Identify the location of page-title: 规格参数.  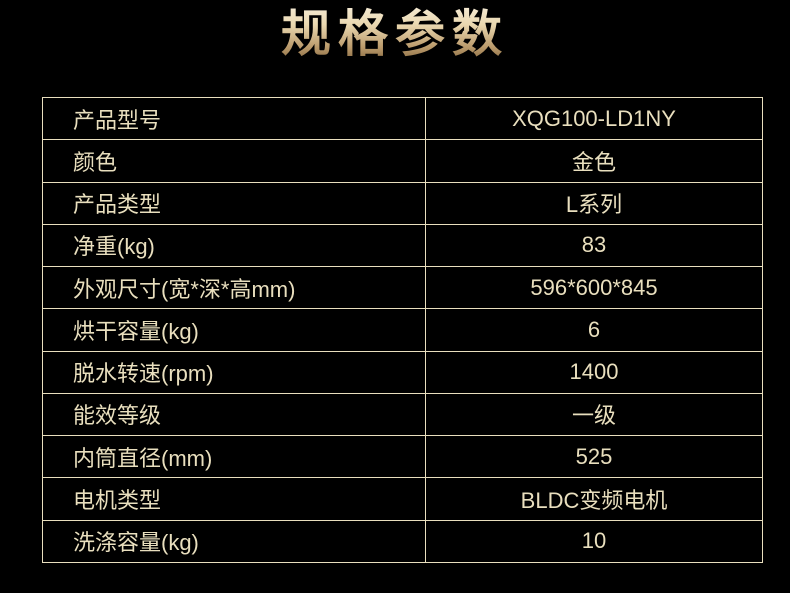
(395, 30).